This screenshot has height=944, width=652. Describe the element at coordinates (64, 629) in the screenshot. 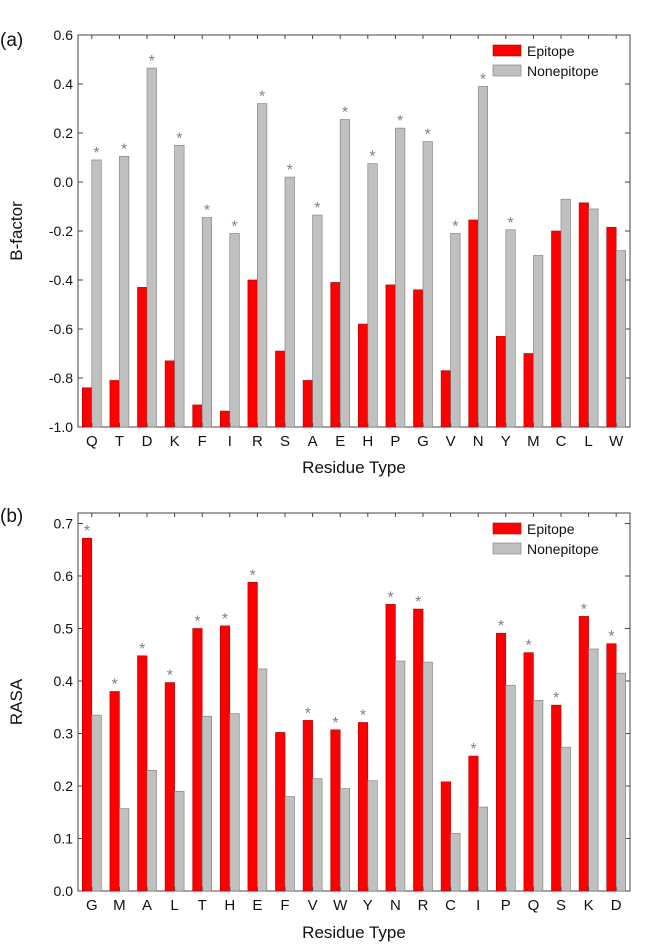

I see `y-tick-label: 0.5` at that location.